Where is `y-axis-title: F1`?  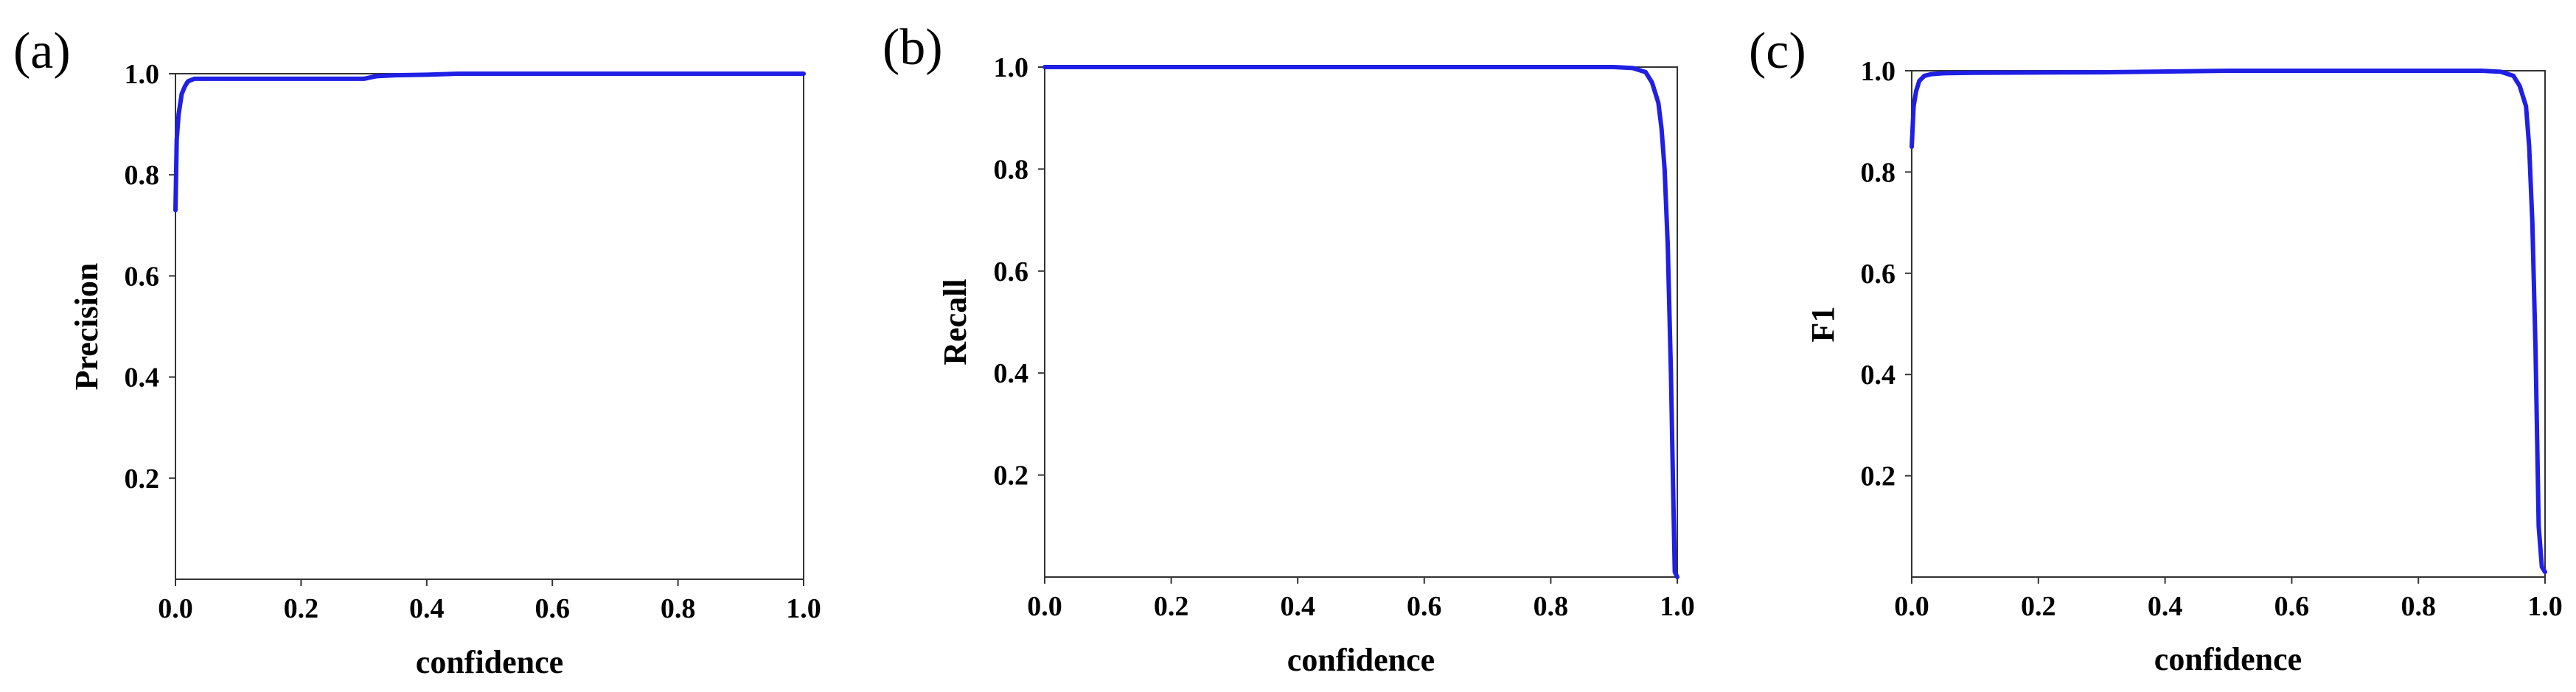
y-axis-title: F1 is located at coordinates (1823, 325).